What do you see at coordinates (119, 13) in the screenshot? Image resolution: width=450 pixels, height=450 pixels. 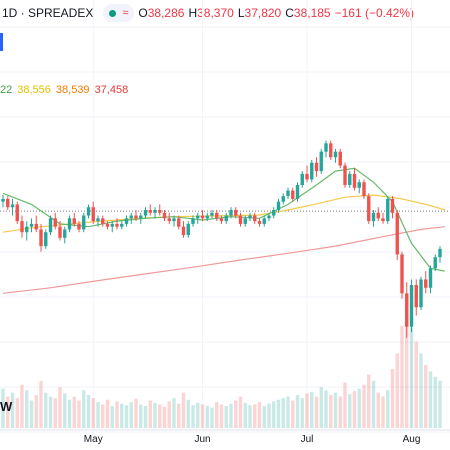 I see `market-status-pill: ≈` at bounding box center [119, 13].